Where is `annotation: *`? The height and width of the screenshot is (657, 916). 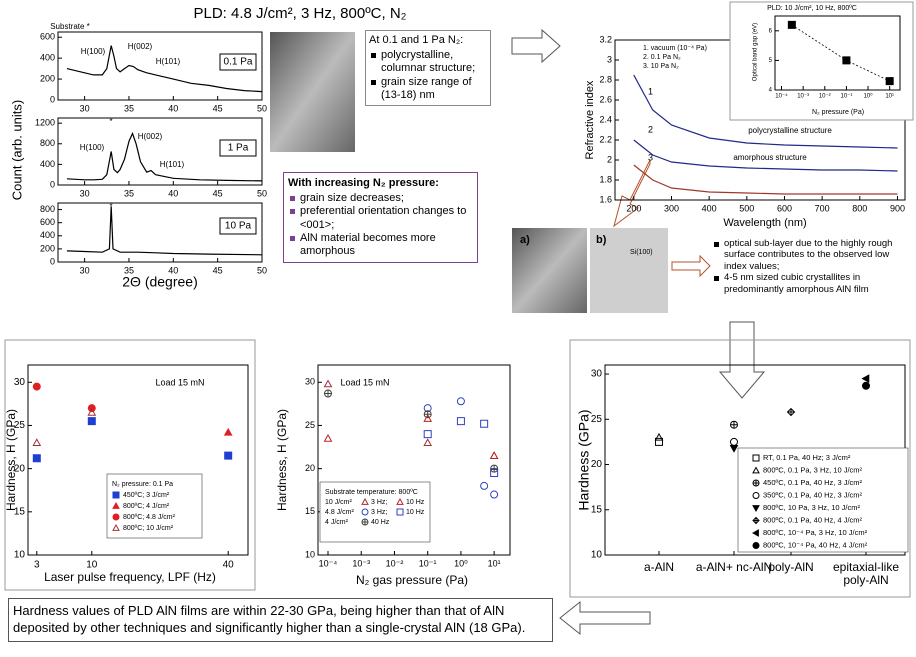 annotation: * is located at coordinates (110, 121).